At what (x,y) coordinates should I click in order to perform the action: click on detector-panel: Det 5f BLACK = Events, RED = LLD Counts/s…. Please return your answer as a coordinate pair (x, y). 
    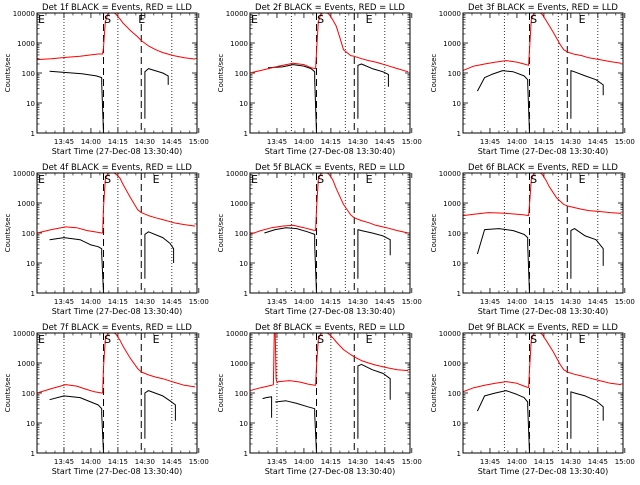
    Looking at the image, I should click on (319, 239).